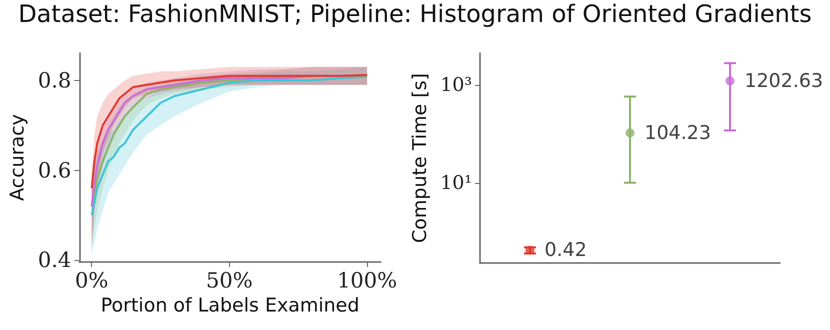 Image resolution: width=830 pixels, height=330 pixels. Describe the element at coordinates (419, 158) in the screenshot. I see `y-axis-title: Compute Time [s]` at that location.